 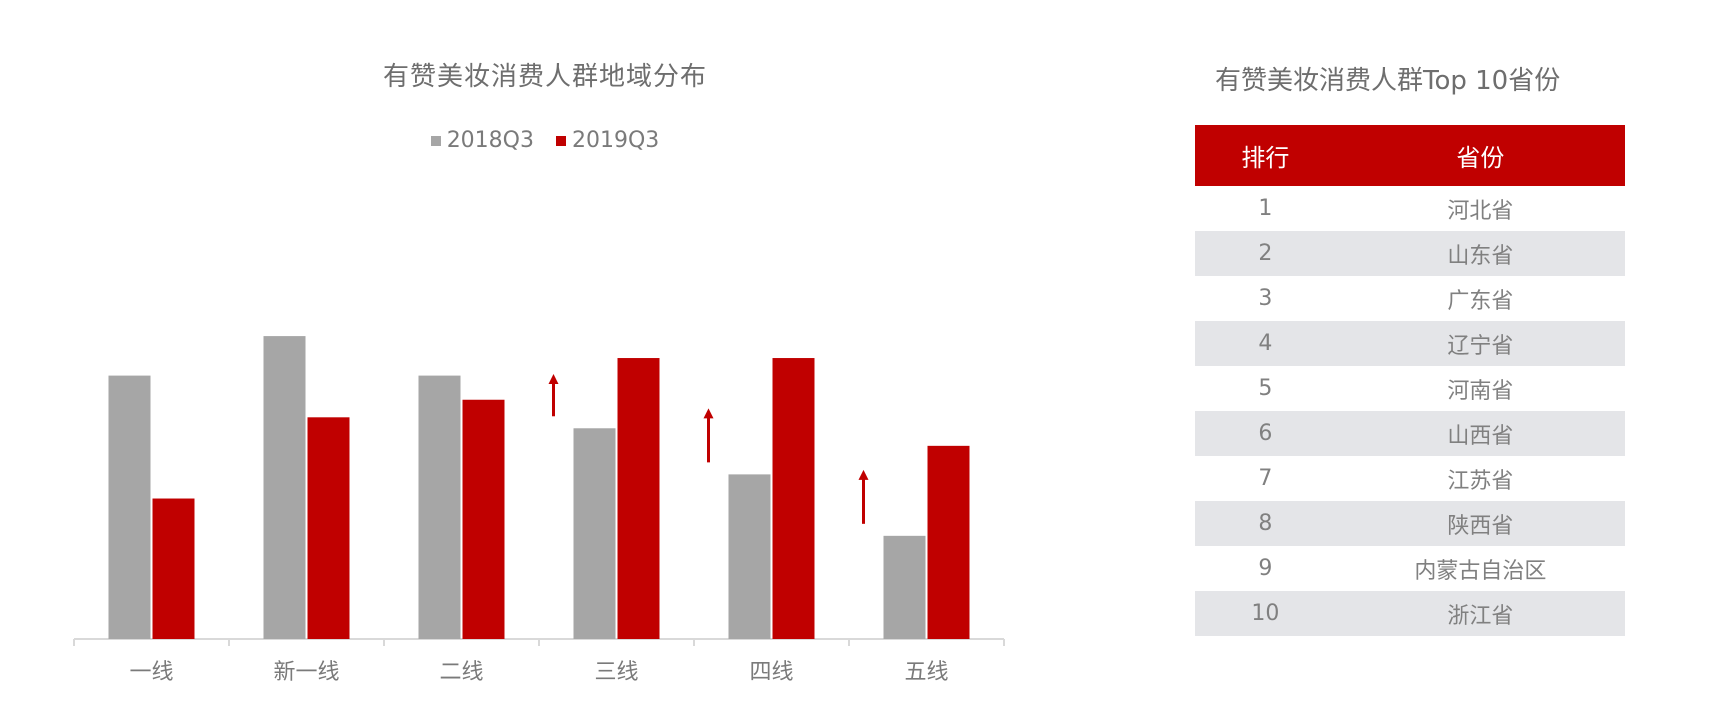 I want to click on x-tick-label: 三线, so click(x=616, y=672).